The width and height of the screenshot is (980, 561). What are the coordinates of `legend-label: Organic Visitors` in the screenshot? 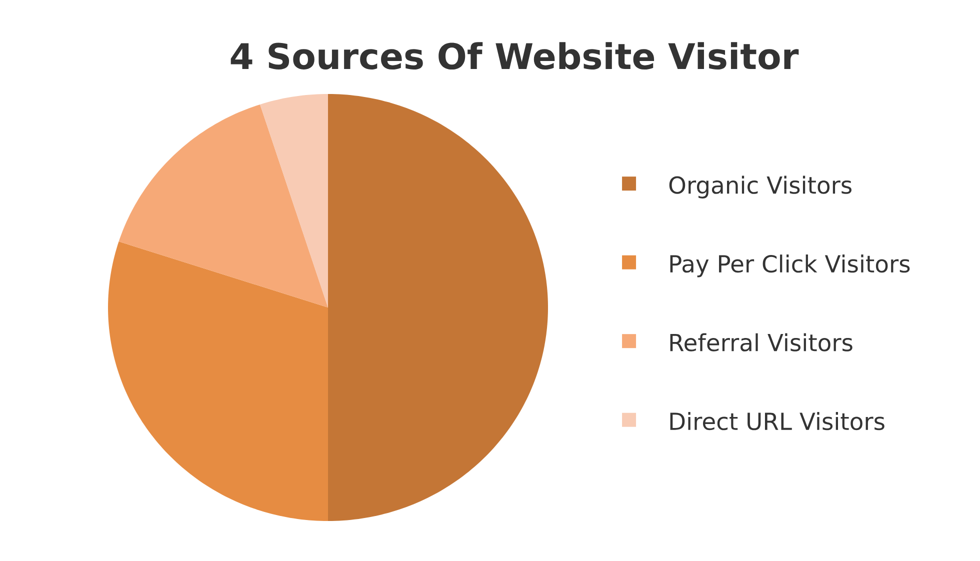 It's located at (760, 187).